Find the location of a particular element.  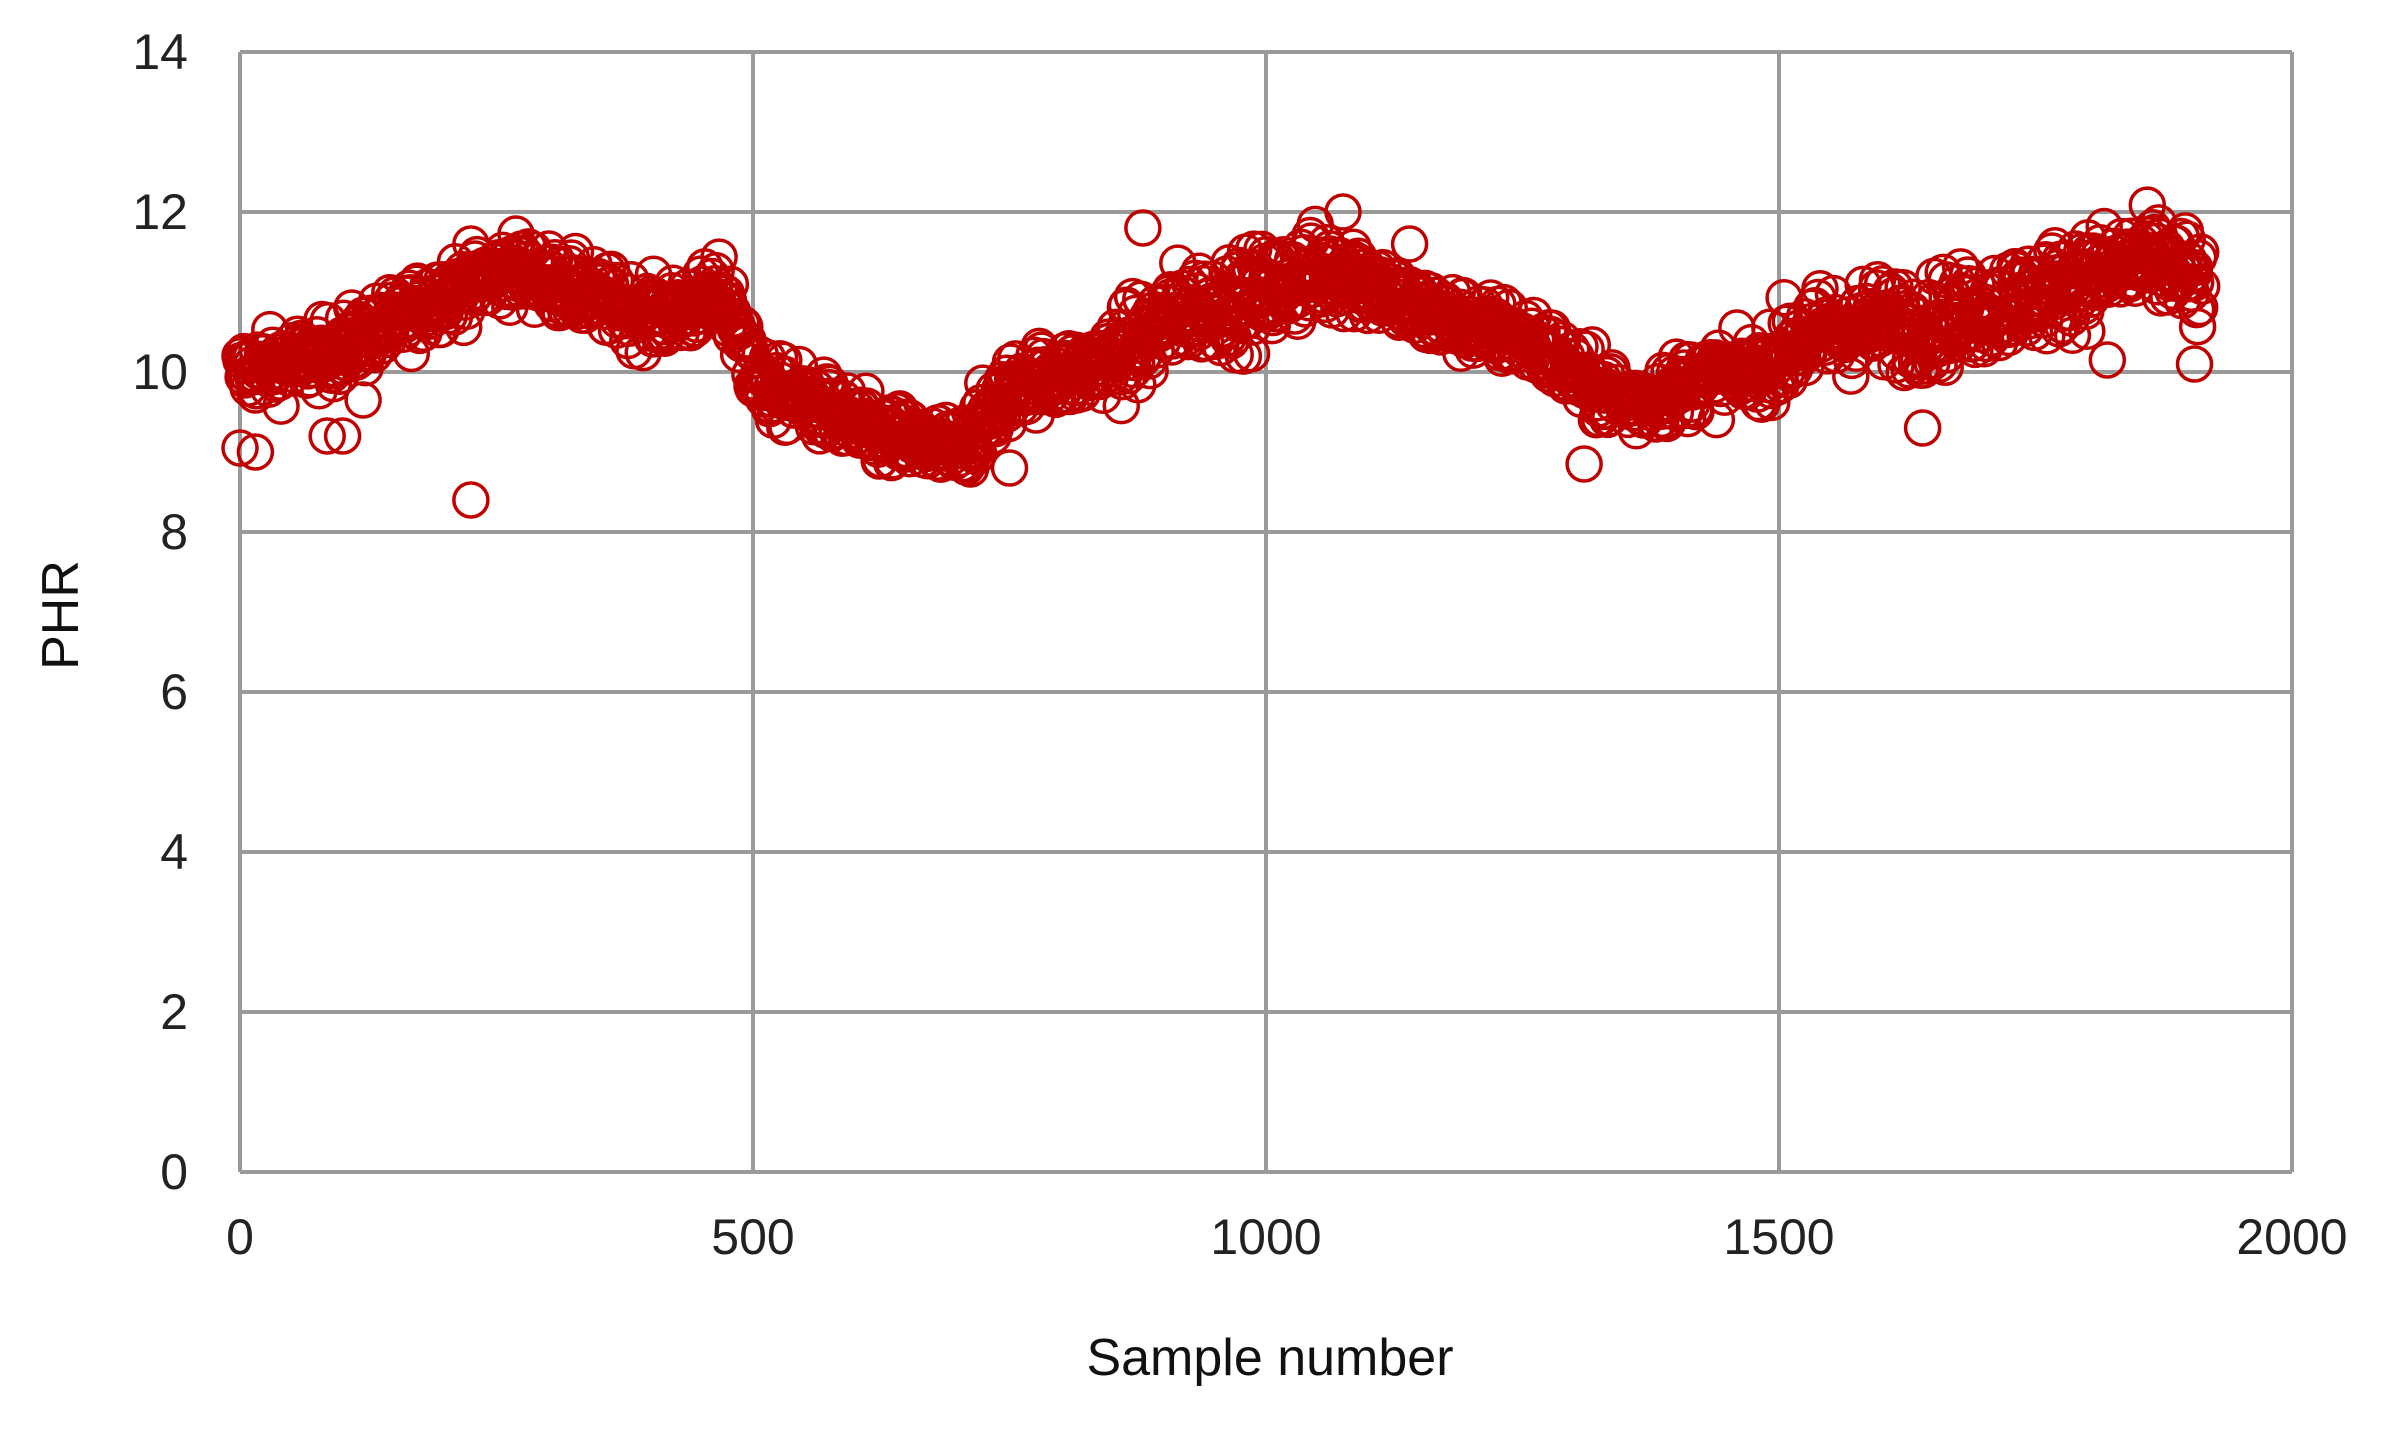

y-tick-label: 6 is located at coordinates (174, 692).